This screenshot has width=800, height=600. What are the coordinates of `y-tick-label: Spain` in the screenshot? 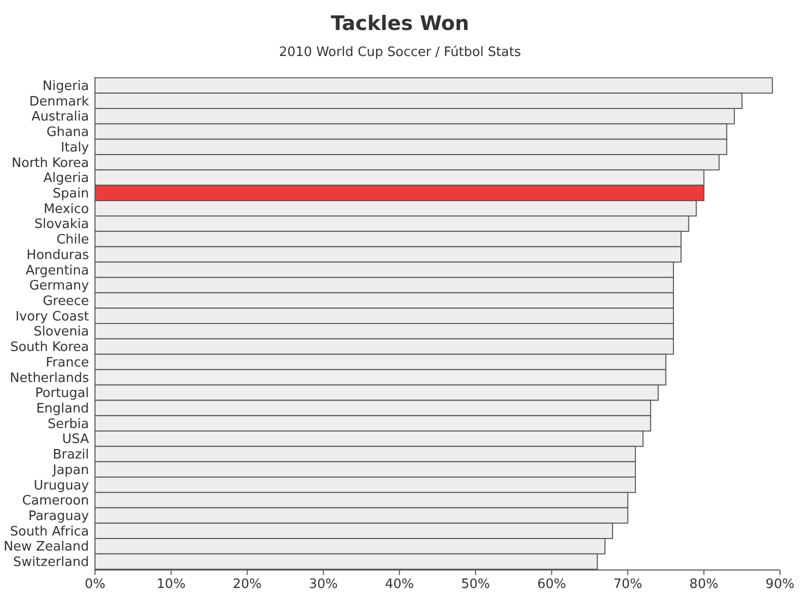 It's located at (70, 194).